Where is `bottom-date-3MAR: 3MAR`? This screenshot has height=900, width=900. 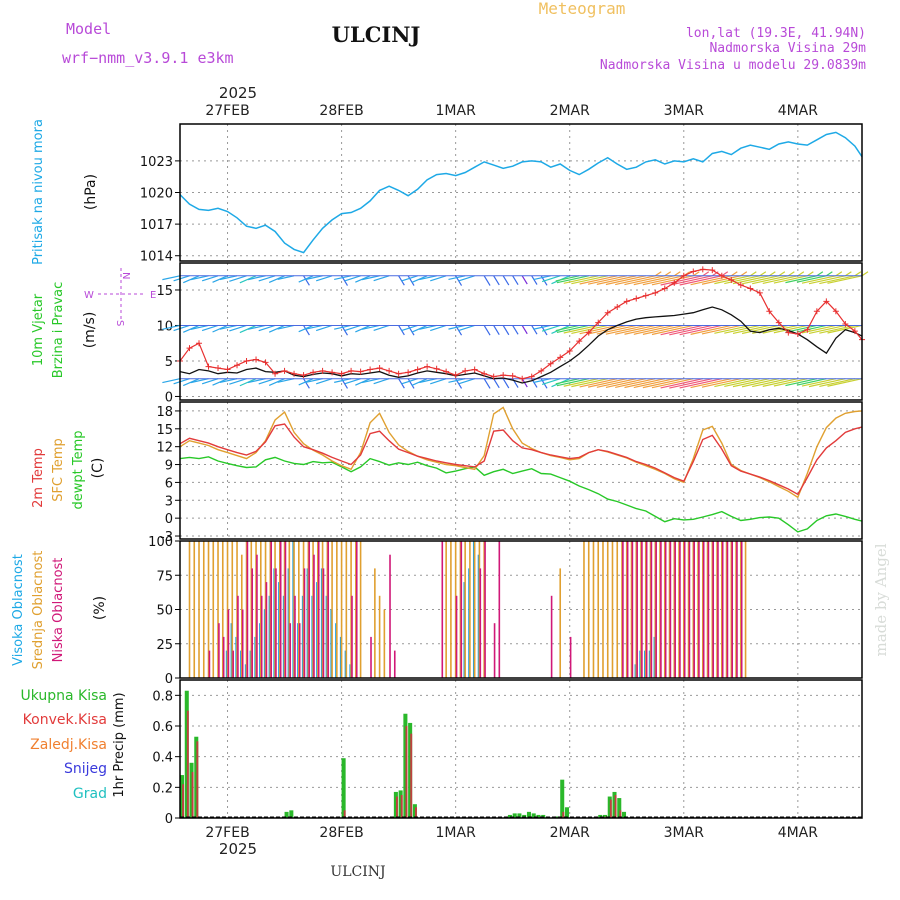
bottom-date-3MAR: 3MAR is located at coordinates (684, 833).